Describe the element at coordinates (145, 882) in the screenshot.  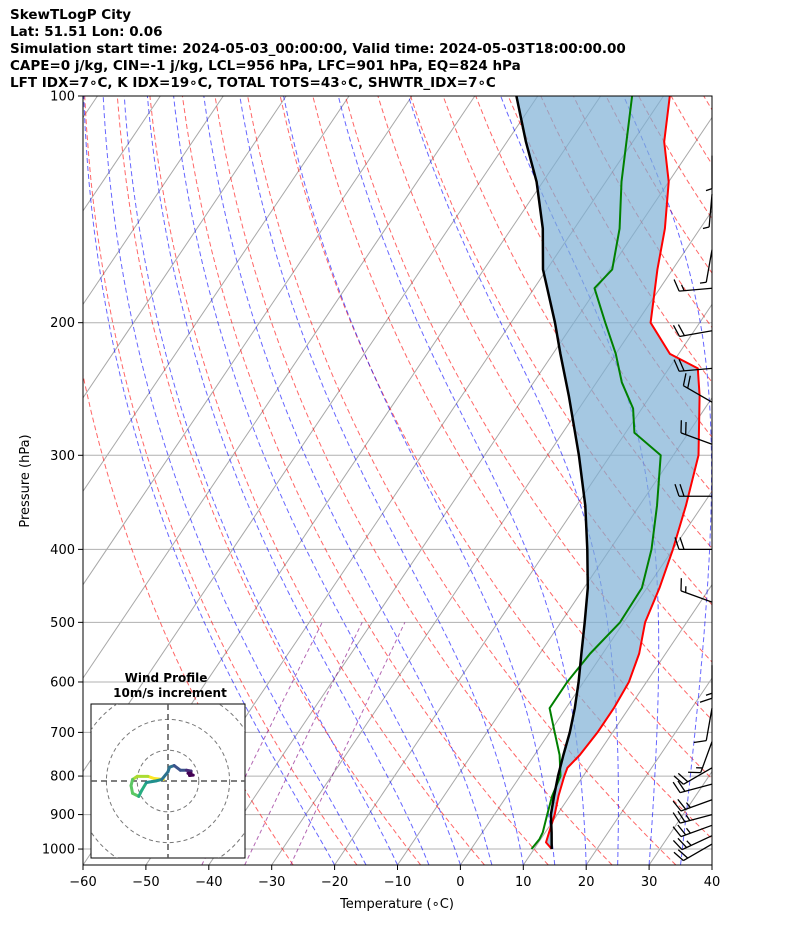
I see `x-tick-label: −50` at that location.